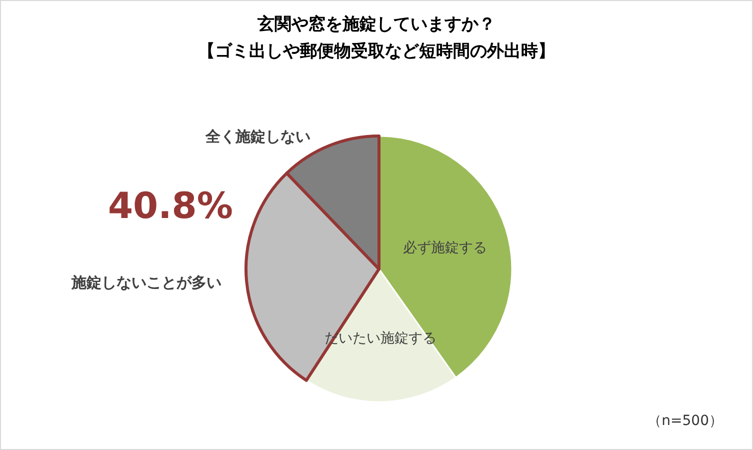 The image size is (753, 450). What do you see at coordinates (170, 206) in the screenshot?
I see `text: 40.8%` at bounding box center [170, 206].